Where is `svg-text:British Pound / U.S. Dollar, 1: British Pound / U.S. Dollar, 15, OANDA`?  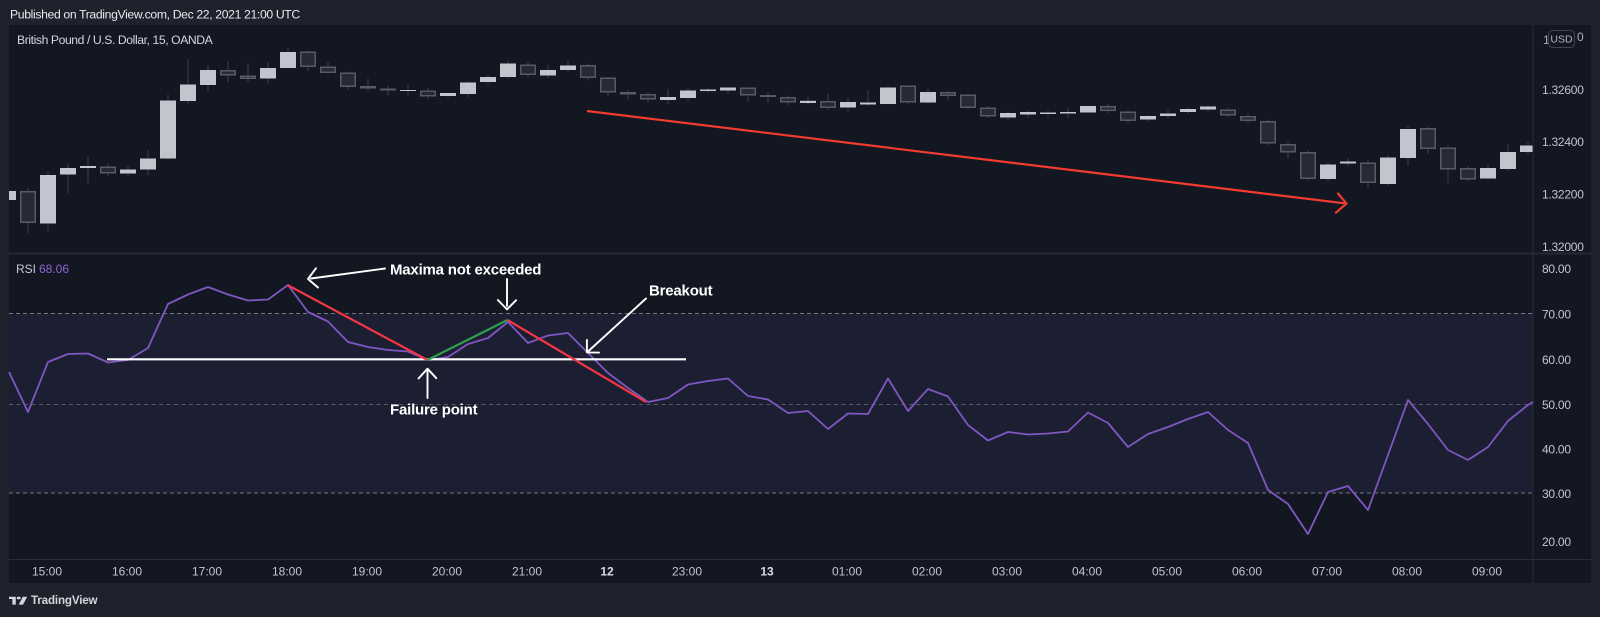 svg-text:British Pound / U.S. Dollar, 1: British Pound / U.S. Dollar, 15, OANDA is located at coordinates (115, 40).